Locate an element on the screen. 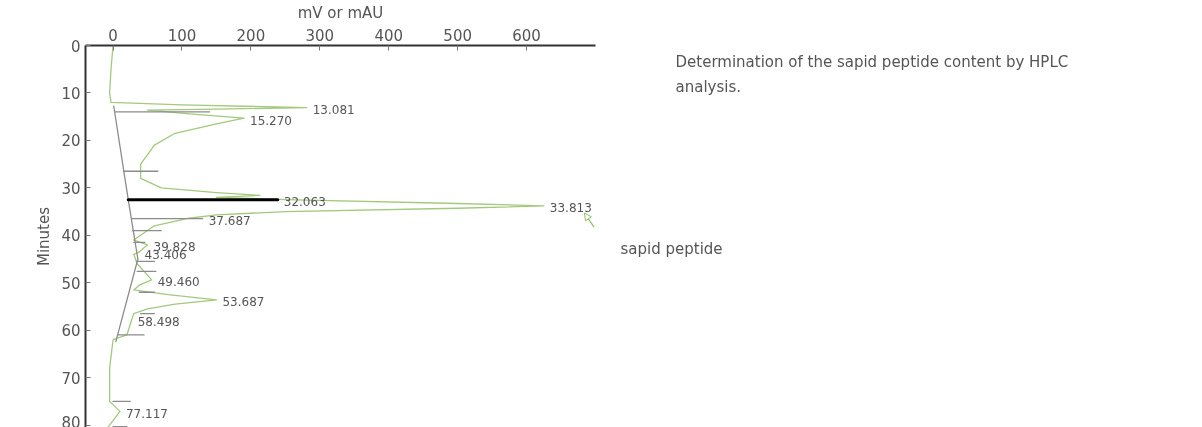  annotation: 33.813 is located at coordinates (570, 208).